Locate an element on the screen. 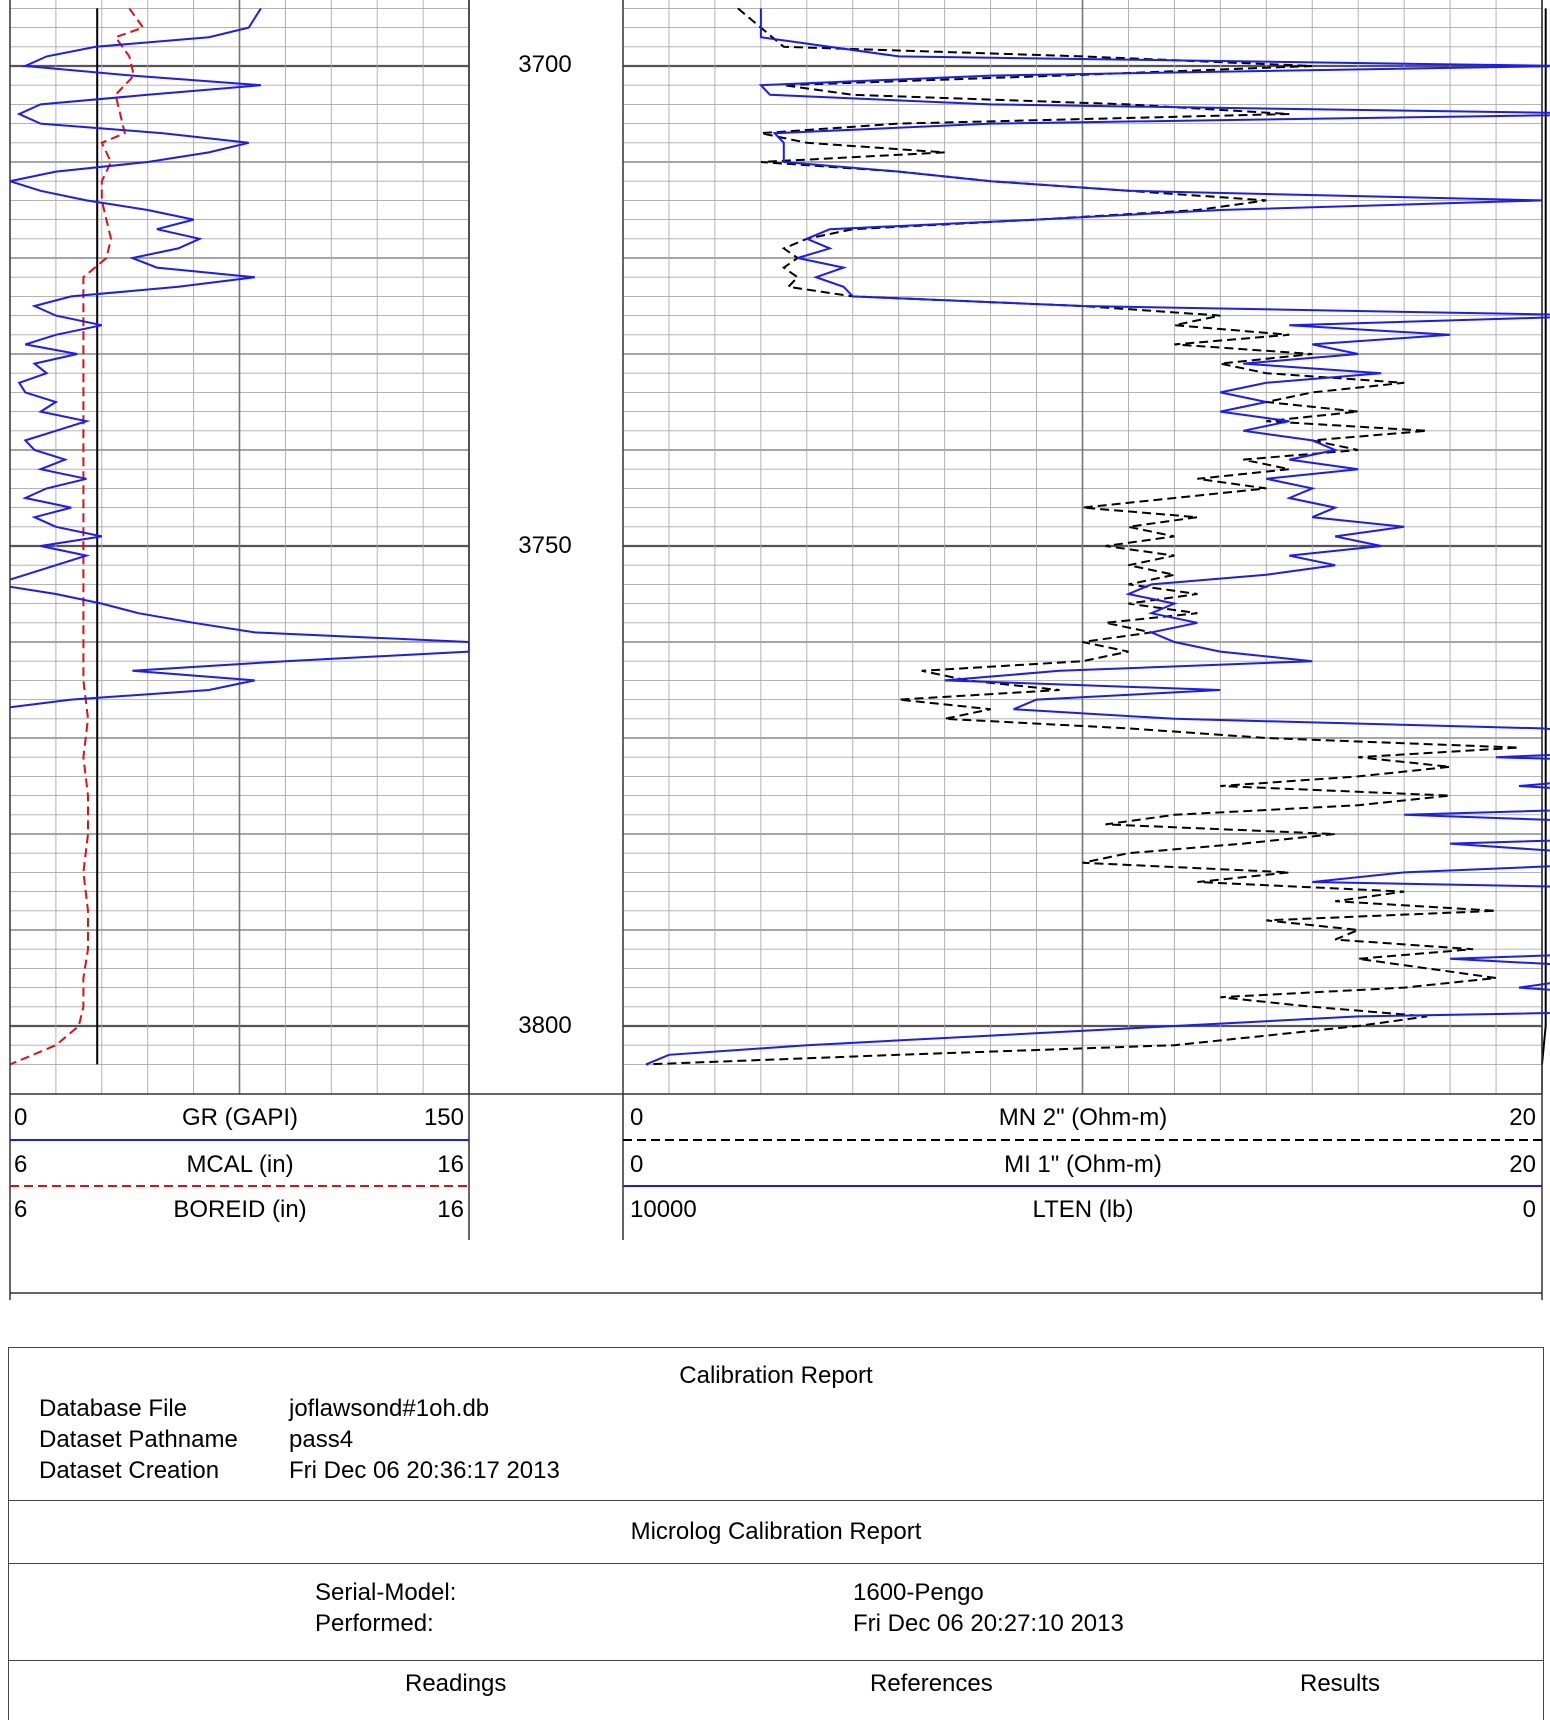  dataset-pathname-value: pass4 is located at coordinates (321, 1439).